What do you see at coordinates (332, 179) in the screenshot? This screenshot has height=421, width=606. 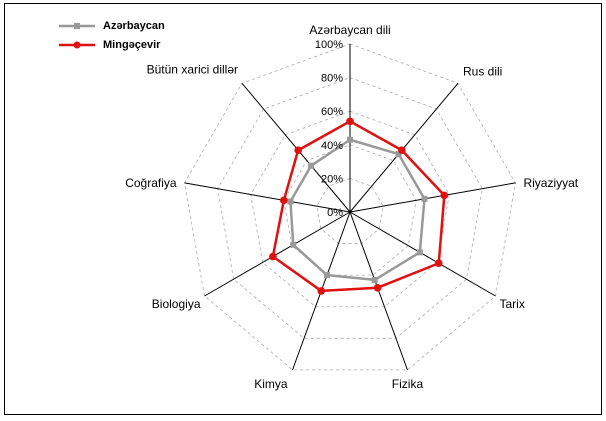 I see `r-tick-label-1: 20%` at bounding box center [332, 179].